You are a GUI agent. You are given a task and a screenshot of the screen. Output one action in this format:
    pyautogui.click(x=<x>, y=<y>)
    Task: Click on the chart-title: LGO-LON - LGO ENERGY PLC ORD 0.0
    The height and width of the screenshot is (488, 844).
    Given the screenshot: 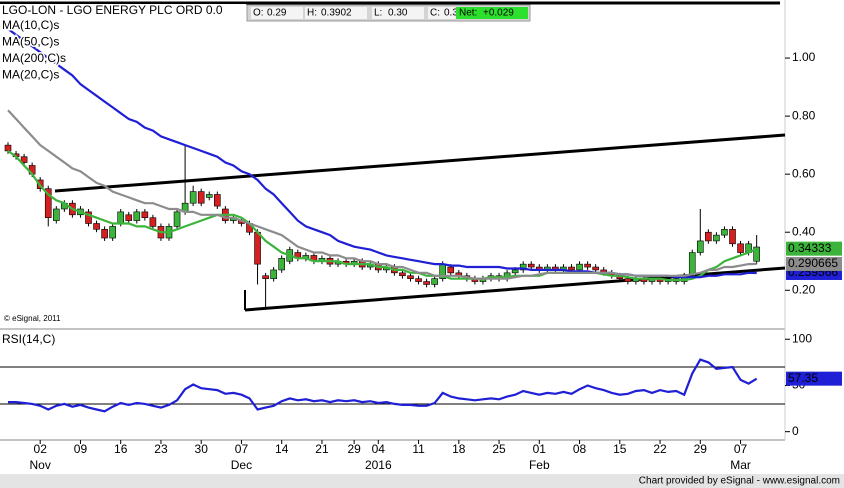 What is the action you would take?
    pyautogui.click(x=112, y=10)
    